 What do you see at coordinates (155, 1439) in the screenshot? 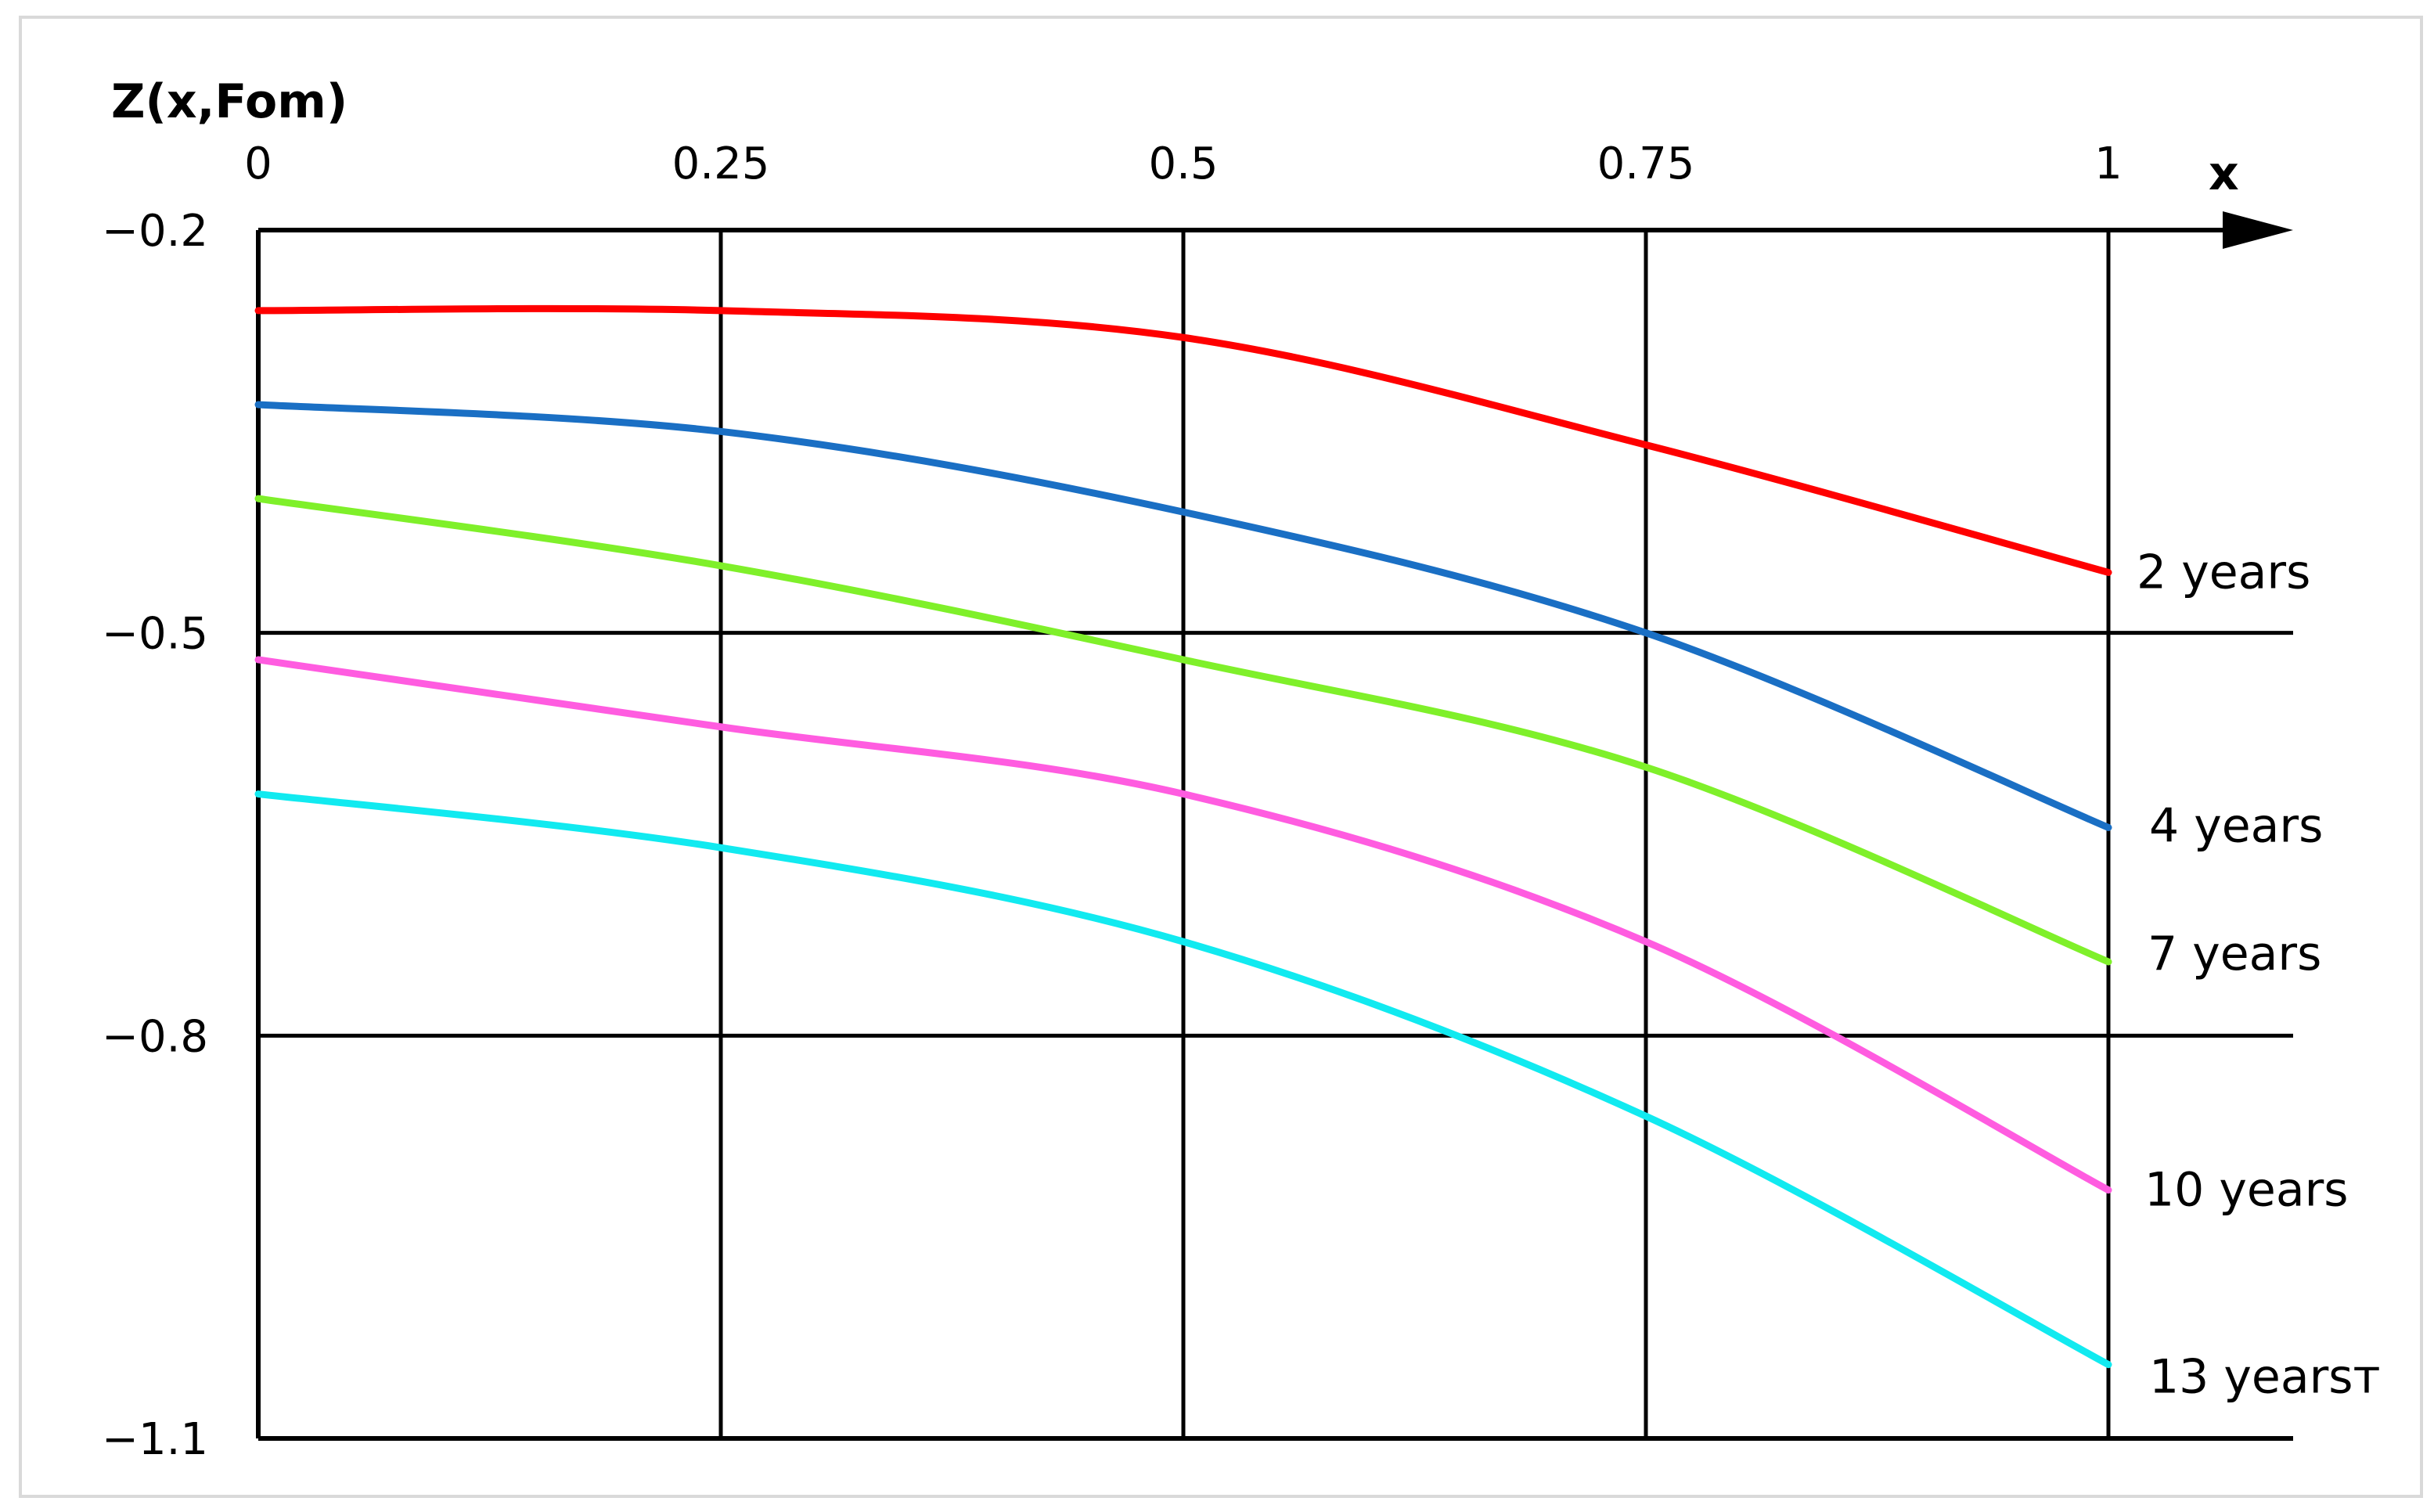
I see `y-tick-label: −1.1` at bounding box center [155, 1439].